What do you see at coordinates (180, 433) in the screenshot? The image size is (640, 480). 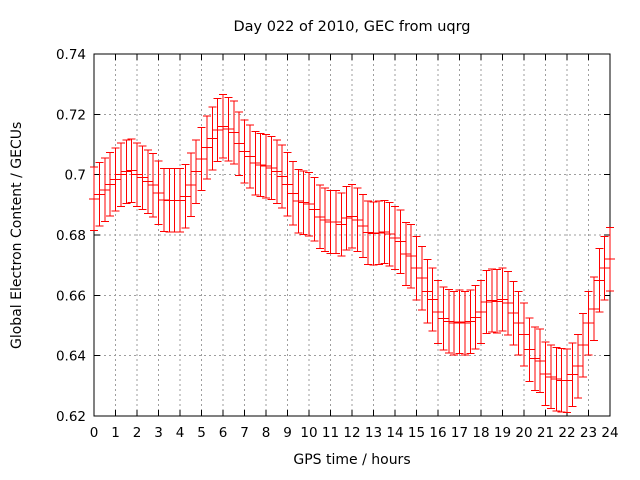 I see `svg-text: 4` at bounding box center [180, 433].